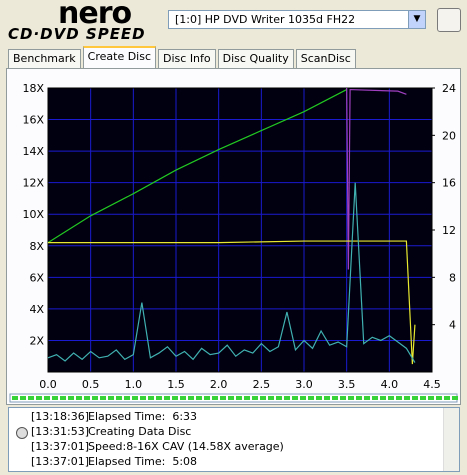 This screenshot has height=475, width=467. What do you see at coordinates (36, 277) in the screenshot?
I see `y-tick-label: 6X` at bounding box center [36, 277].